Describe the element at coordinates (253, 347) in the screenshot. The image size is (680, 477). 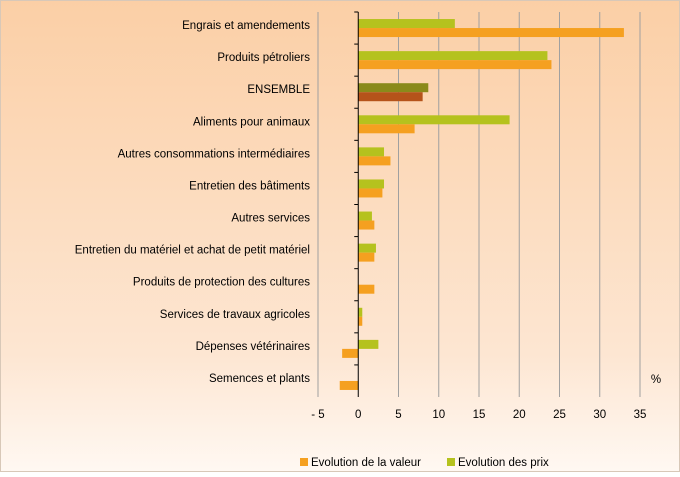
I see `y-tick-label: Dépenses vétérinaires` at that location.